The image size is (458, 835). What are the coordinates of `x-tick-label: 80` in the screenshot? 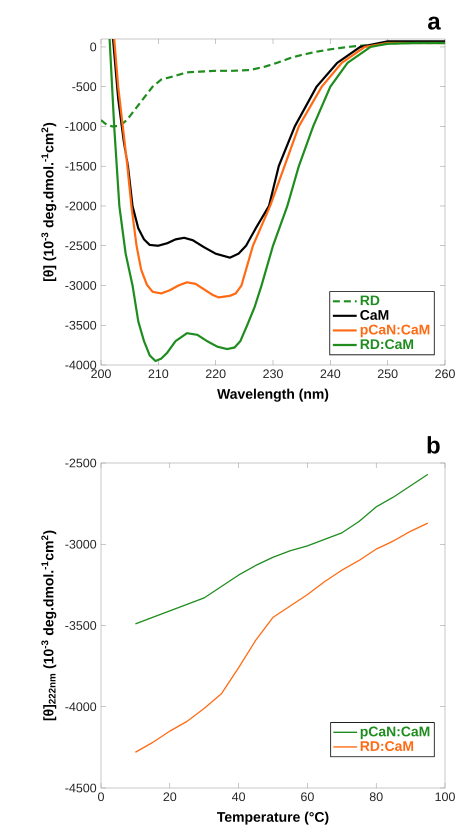 It's located at (376, 797).